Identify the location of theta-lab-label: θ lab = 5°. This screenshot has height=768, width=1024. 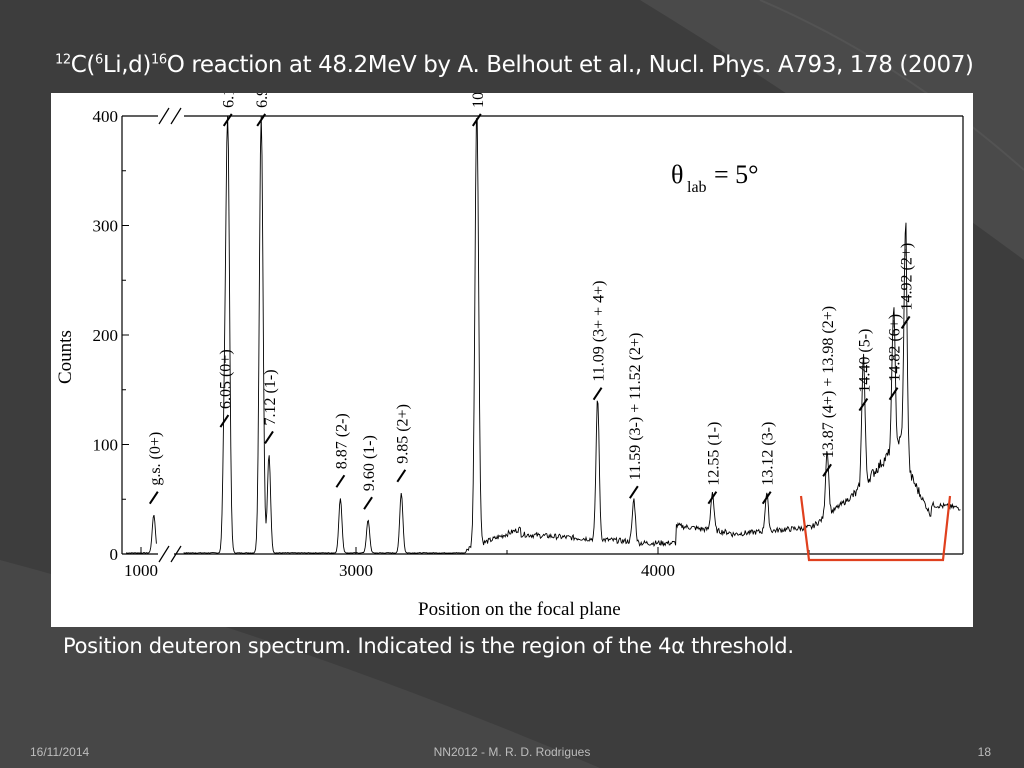
(715, 178).